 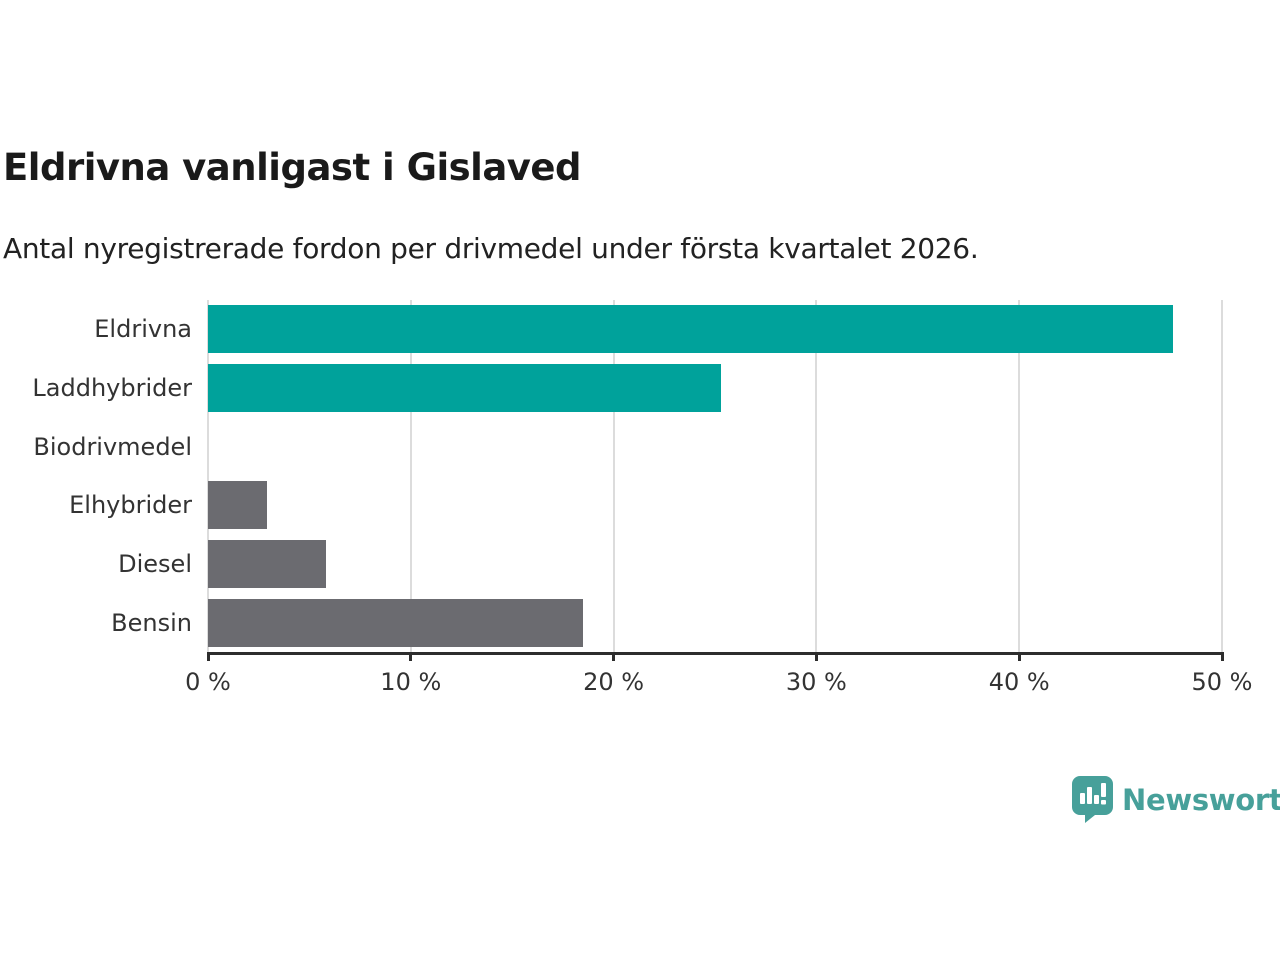 What do you see at coordinates (112, 446) in the screenshot?
I see `category-label-biodrivmedel: Biodrivmedel` at bounding box center [112, 446].